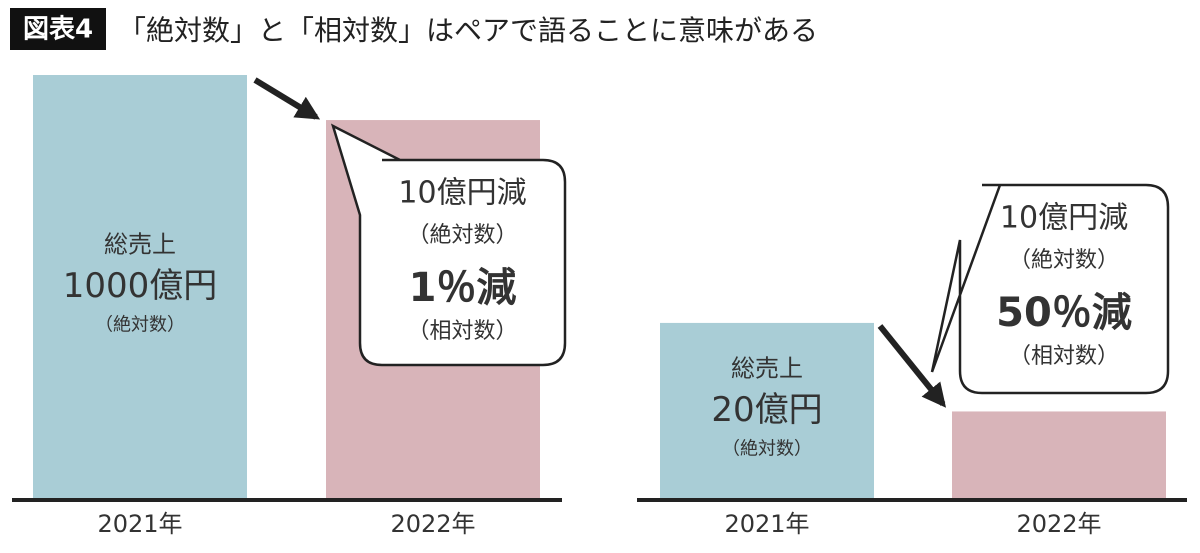 Image resolution: width=1200 pixels, height=553 pixels. What do you see at coordinates (1064, 313) in the screenshot?
I see `callout-text: 50％減` at bounding box center [1064, 313].